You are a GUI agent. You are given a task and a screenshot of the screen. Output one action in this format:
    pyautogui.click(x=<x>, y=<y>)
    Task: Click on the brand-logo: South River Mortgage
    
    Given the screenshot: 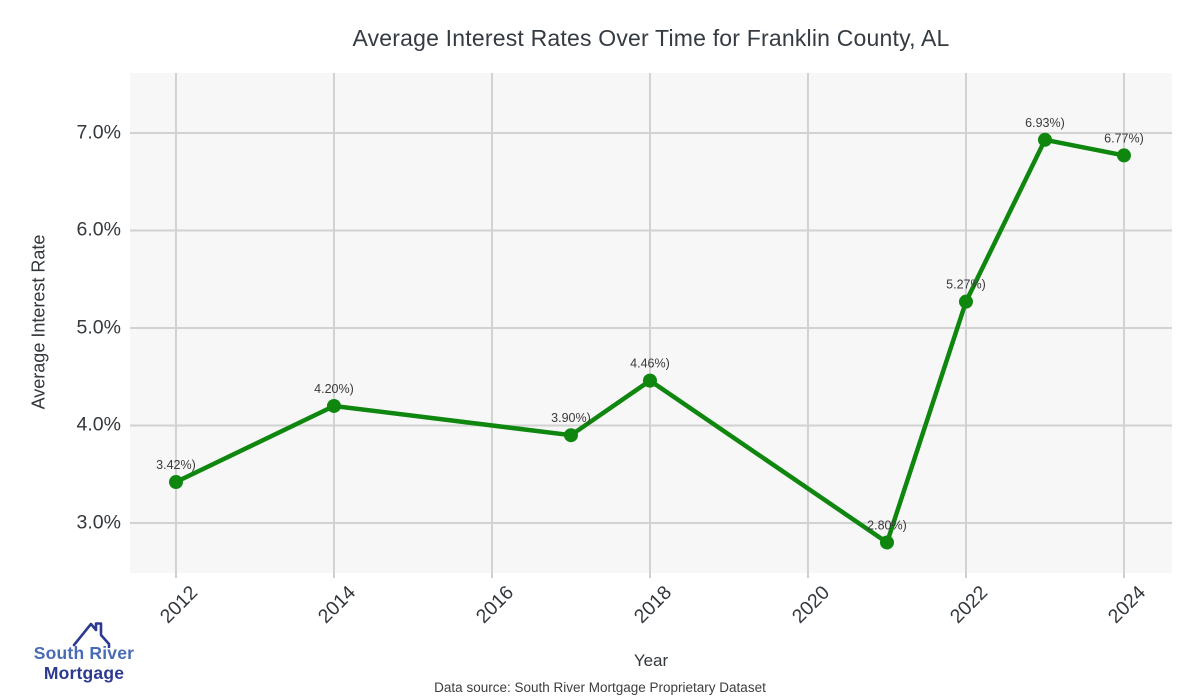 What is the action you would take?
    pyautogui.click(x=84, y=652)
    